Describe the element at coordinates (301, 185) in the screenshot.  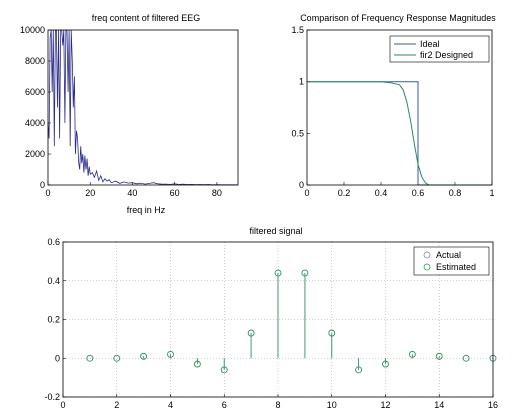
I see `freq-response-y-tick-label: 0` at that location.